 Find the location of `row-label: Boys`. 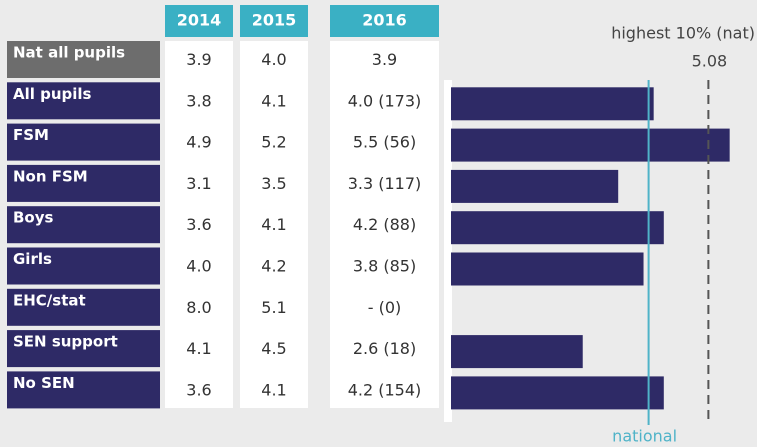

row-label: Boys is located at coordinates (33, 218).